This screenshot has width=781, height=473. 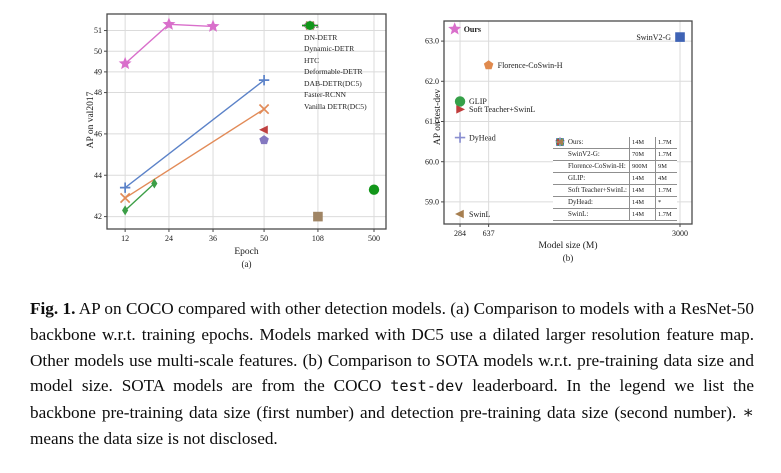 I want to click on y-tick-label: 62.0, so click(x=432, y=81).